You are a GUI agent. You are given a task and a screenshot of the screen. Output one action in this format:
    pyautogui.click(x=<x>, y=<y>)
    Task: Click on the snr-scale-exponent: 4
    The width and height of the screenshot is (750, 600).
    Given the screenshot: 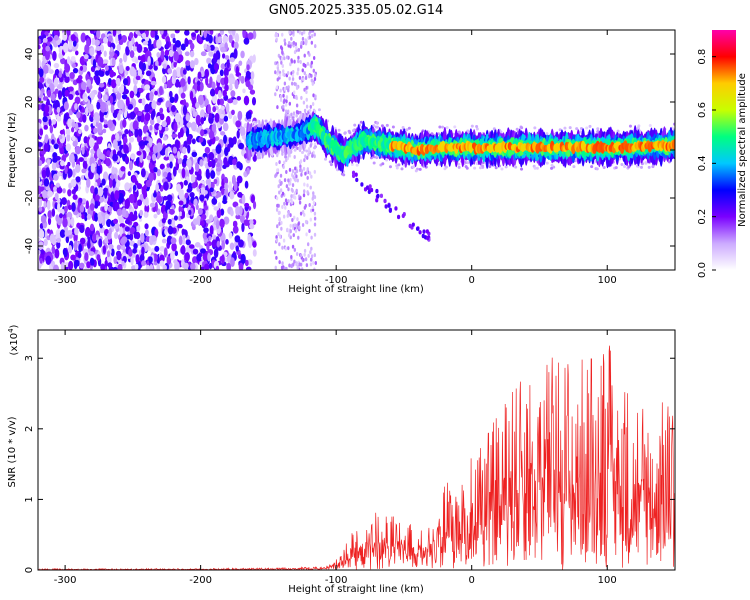 What is the action you would take?
    pyautogui.click(x=11, y=330)
    